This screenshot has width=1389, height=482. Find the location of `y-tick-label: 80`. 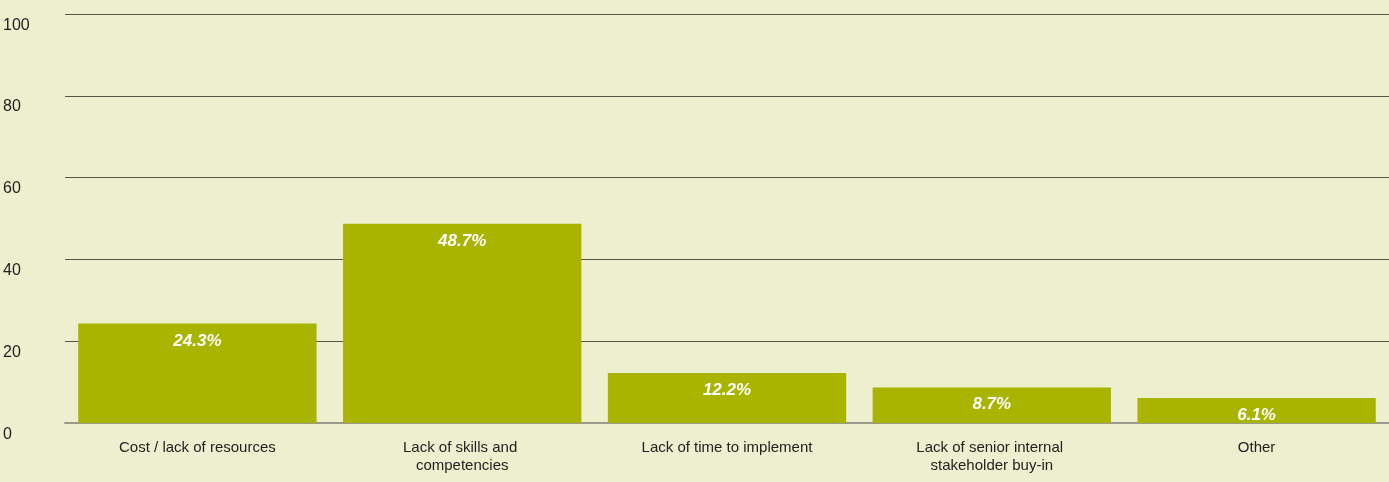

y-tick-label: 80 is located at coordinates (12, 106).